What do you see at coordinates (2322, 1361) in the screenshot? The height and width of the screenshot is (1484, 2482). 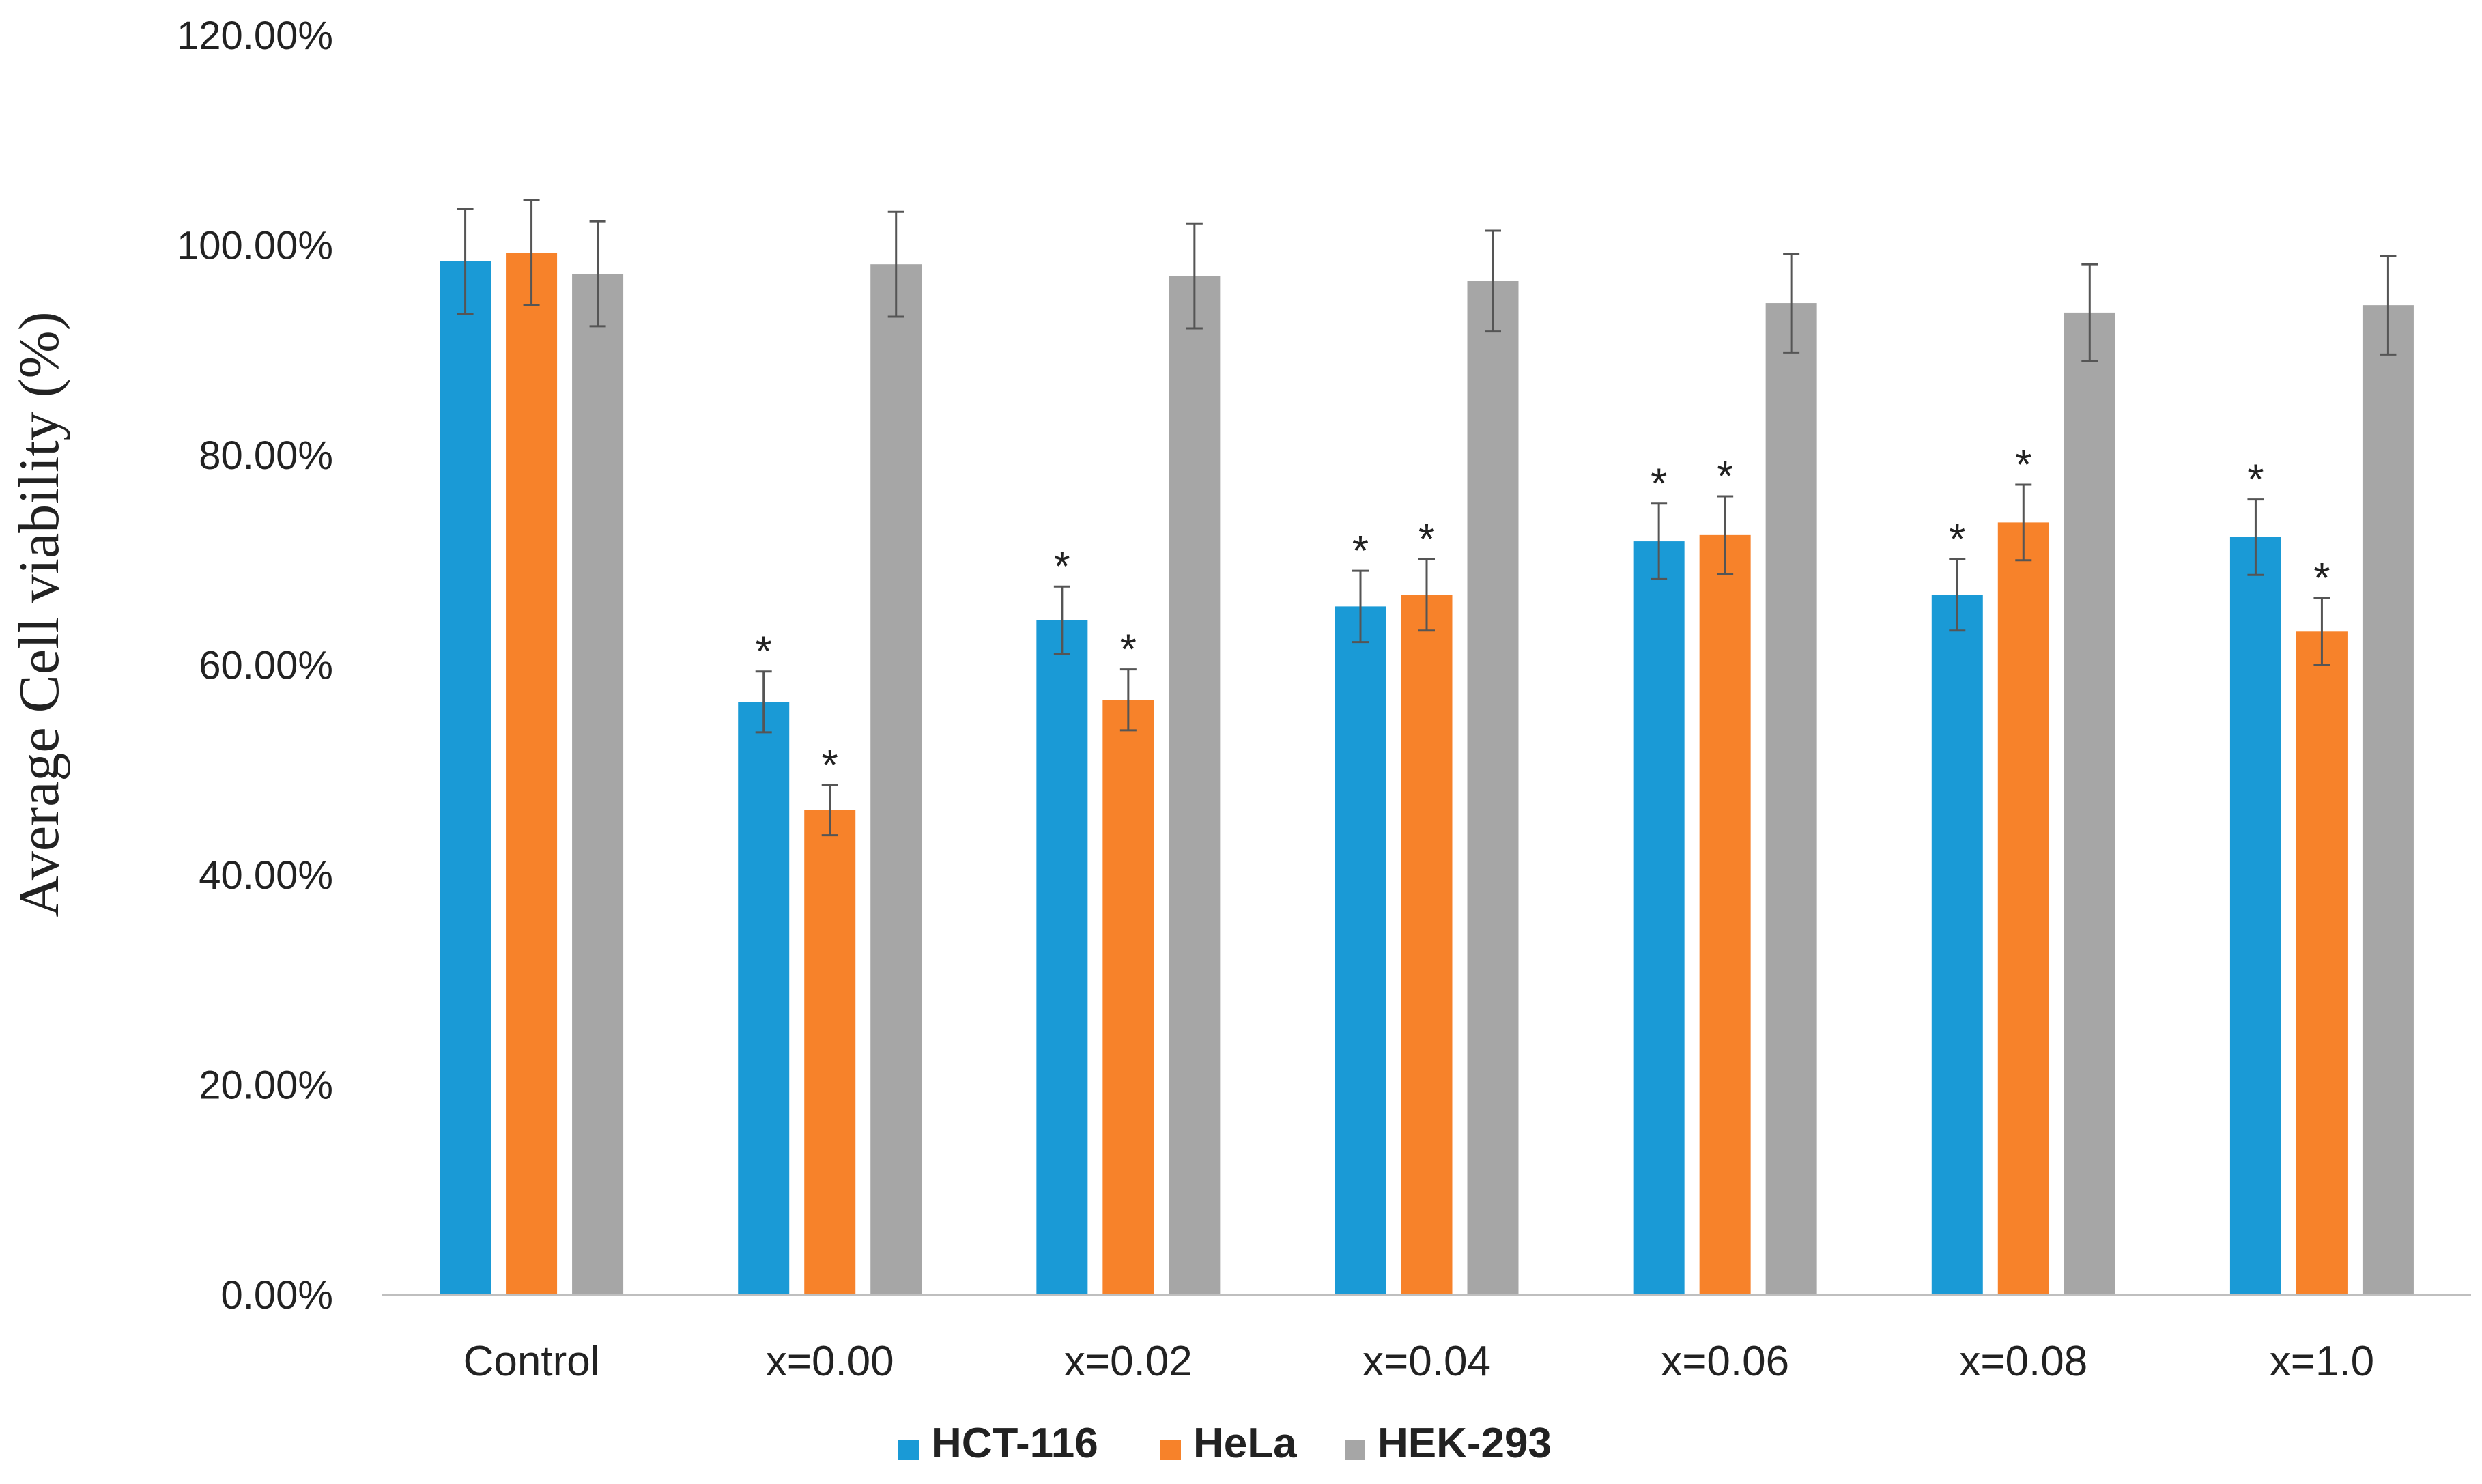 I see `x-tick-label: x=1.0` at bounding box center [2322, 1361].